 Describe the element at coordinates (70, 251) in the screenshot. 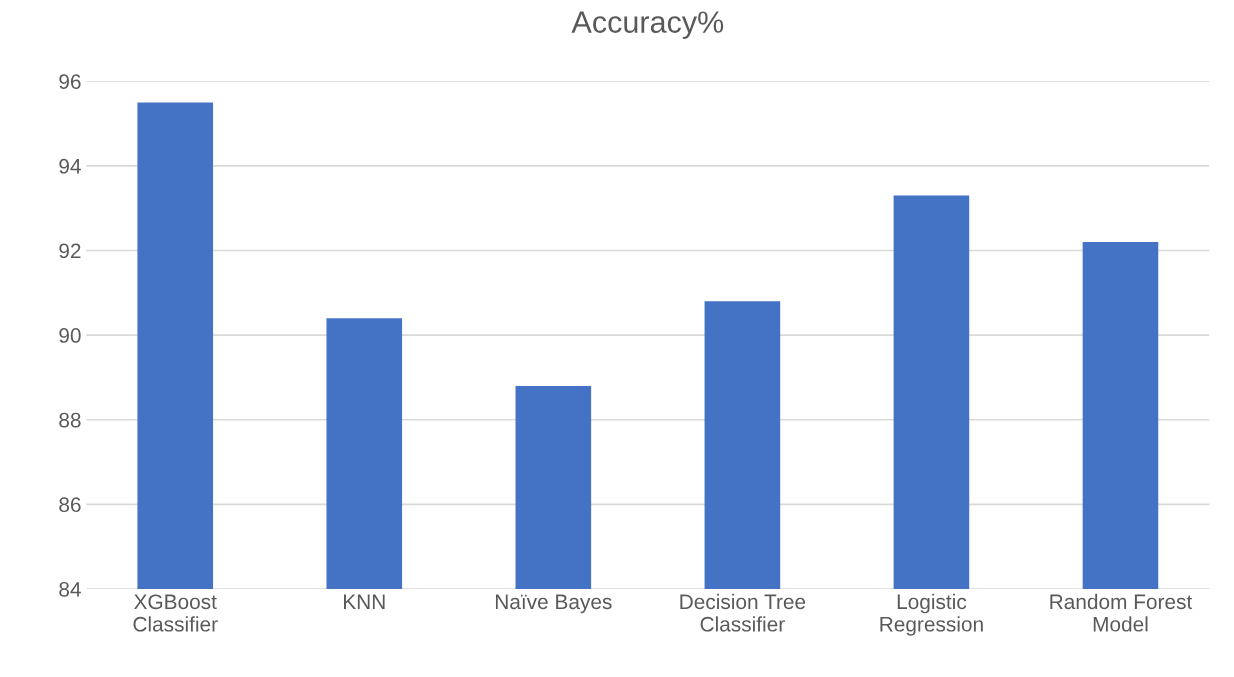

I see `y-tick-label: 92` at that location.